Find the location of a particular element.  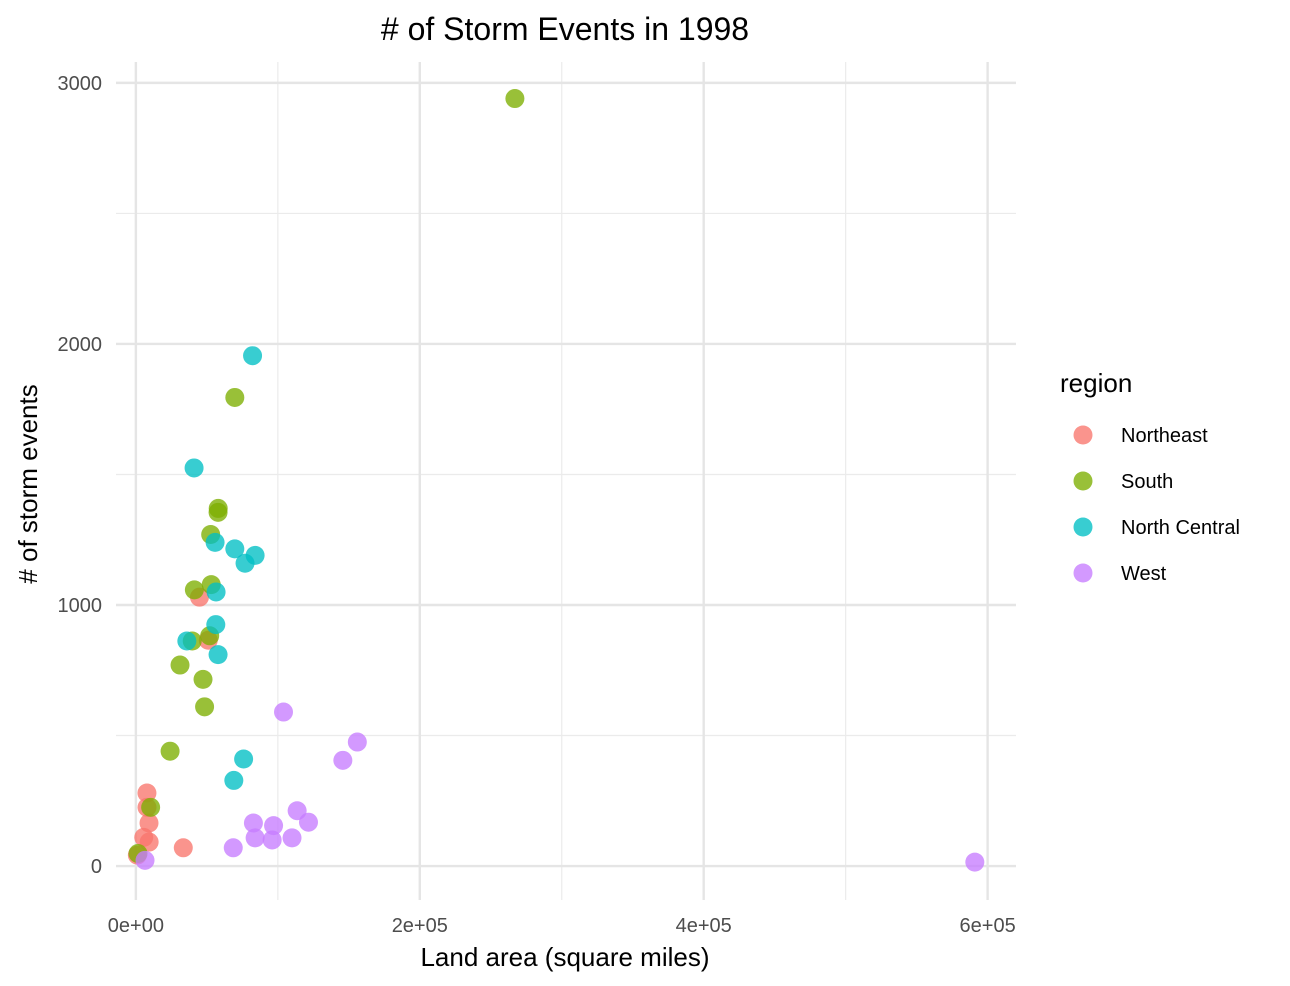

legend-label-north-central: North Central is located at coordinates (1180, 528).